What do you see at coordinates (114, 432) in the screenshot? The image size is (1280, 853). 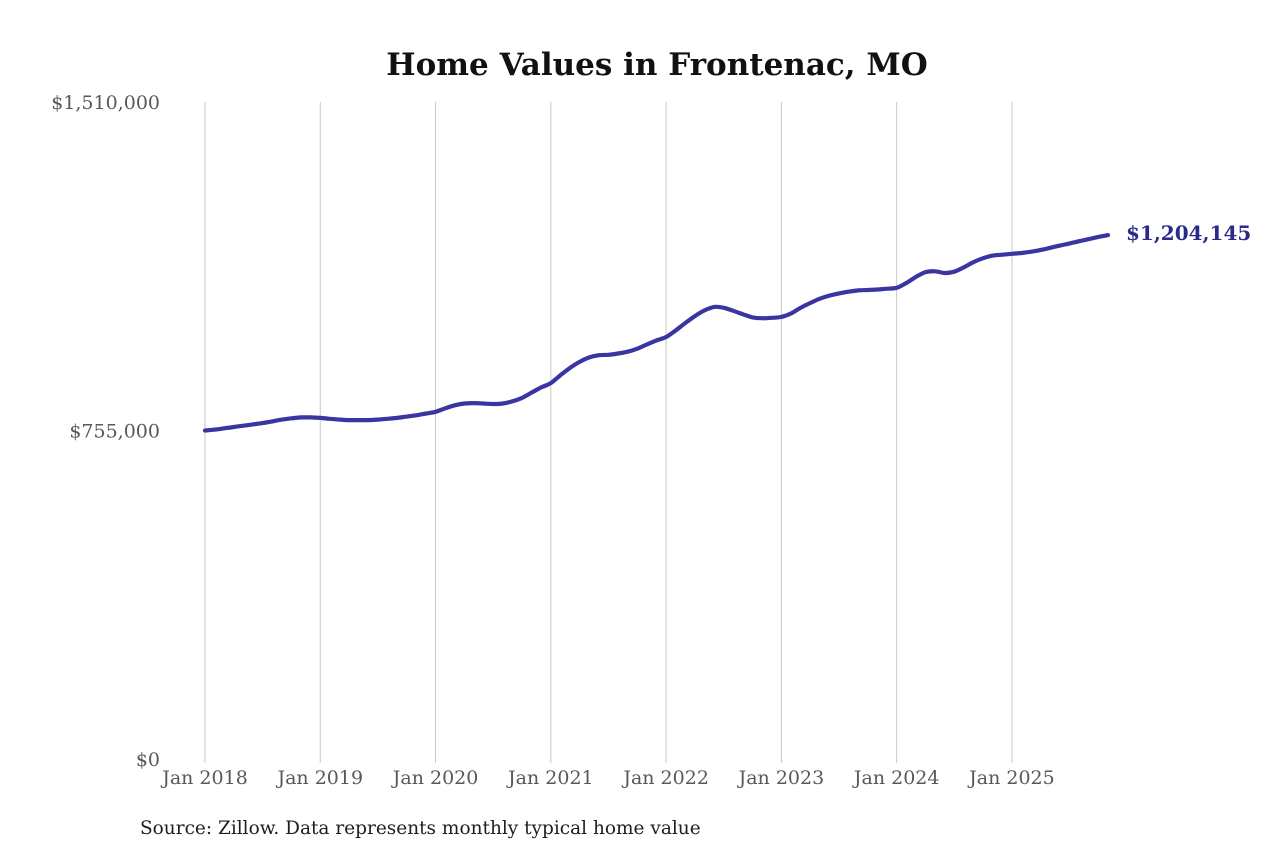 I see `y-tick-label: $755,000` at bounding box center [114, 432].